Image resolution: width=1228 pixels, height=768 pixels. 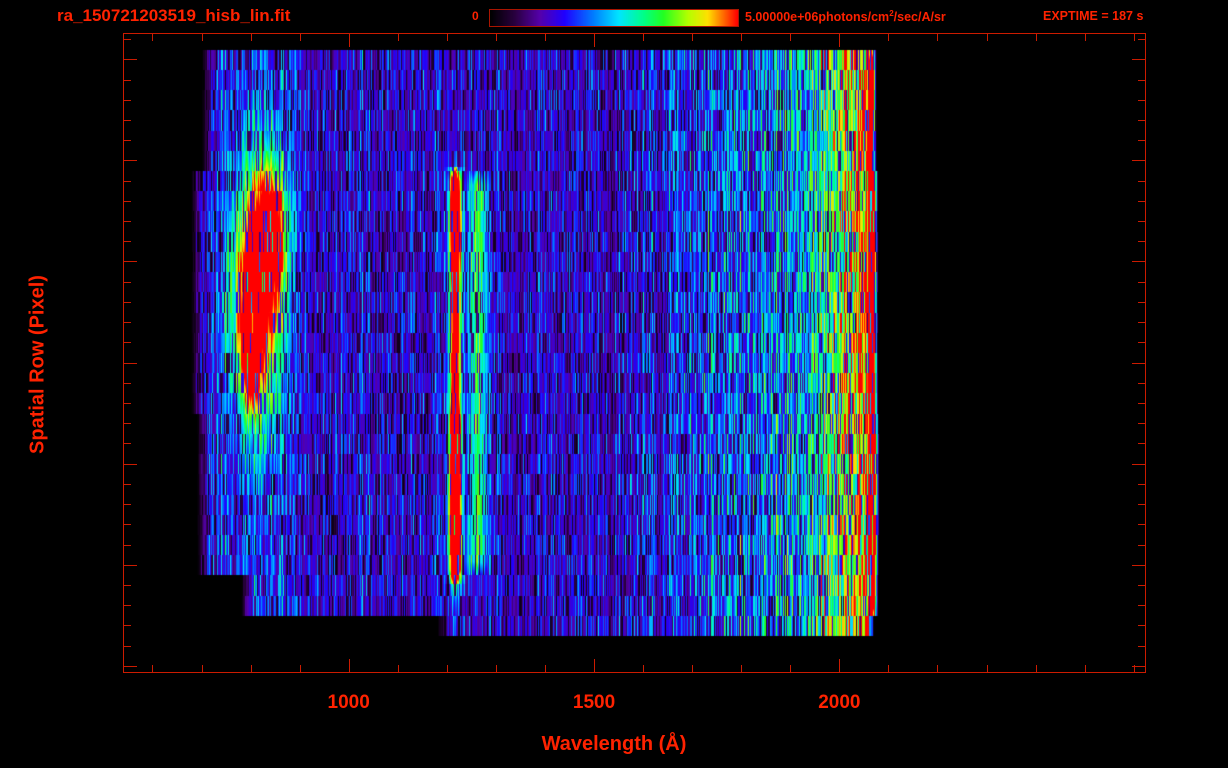 I want to click on x-tick-label: 1500, so click(x=594, y=702).